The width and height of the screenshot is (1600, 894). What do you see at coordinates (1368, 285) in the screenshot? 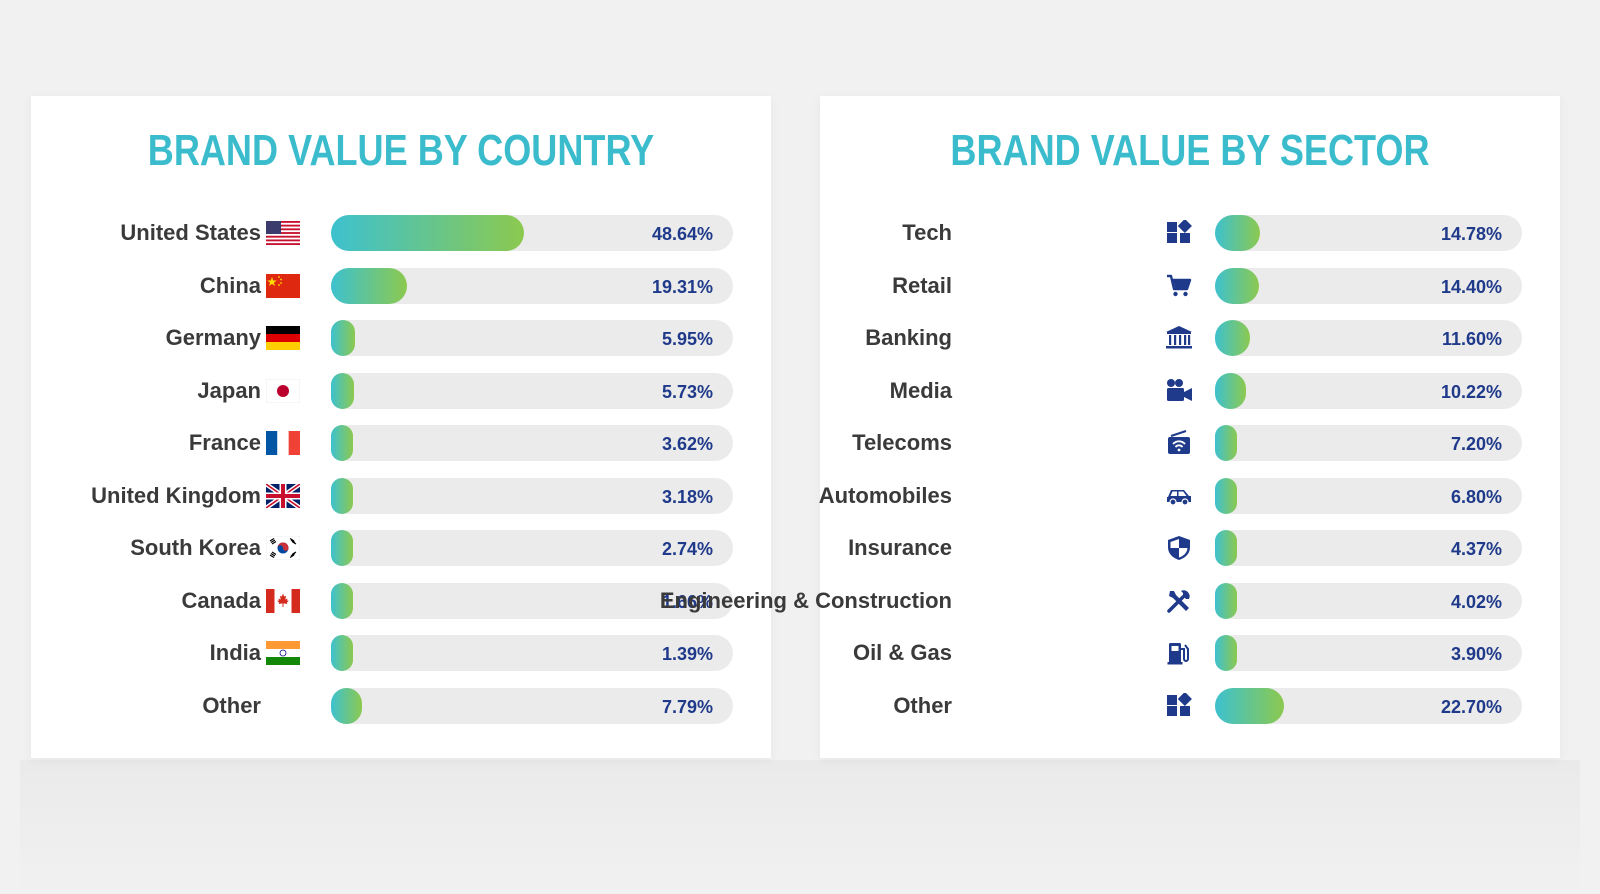
I see `bar-track: 14.40%` at bounding box center [1368, 285].